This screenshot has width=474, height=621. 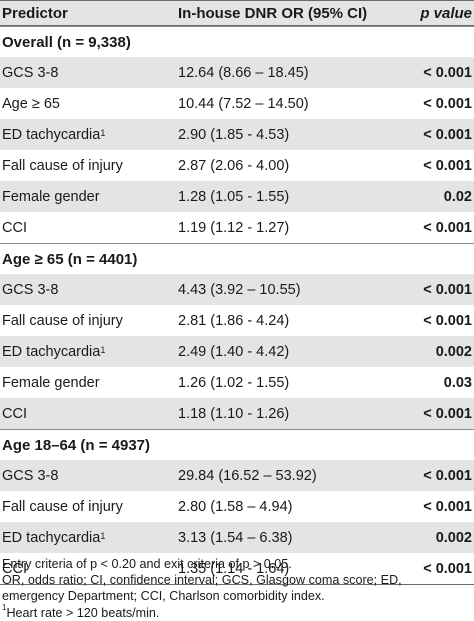 What do you see at coordinates (234, 351) in the screenshot?
I see `odds-ratio-cell: 2.49 (1.40 - 4.42)` at bounding box center [234, 351].